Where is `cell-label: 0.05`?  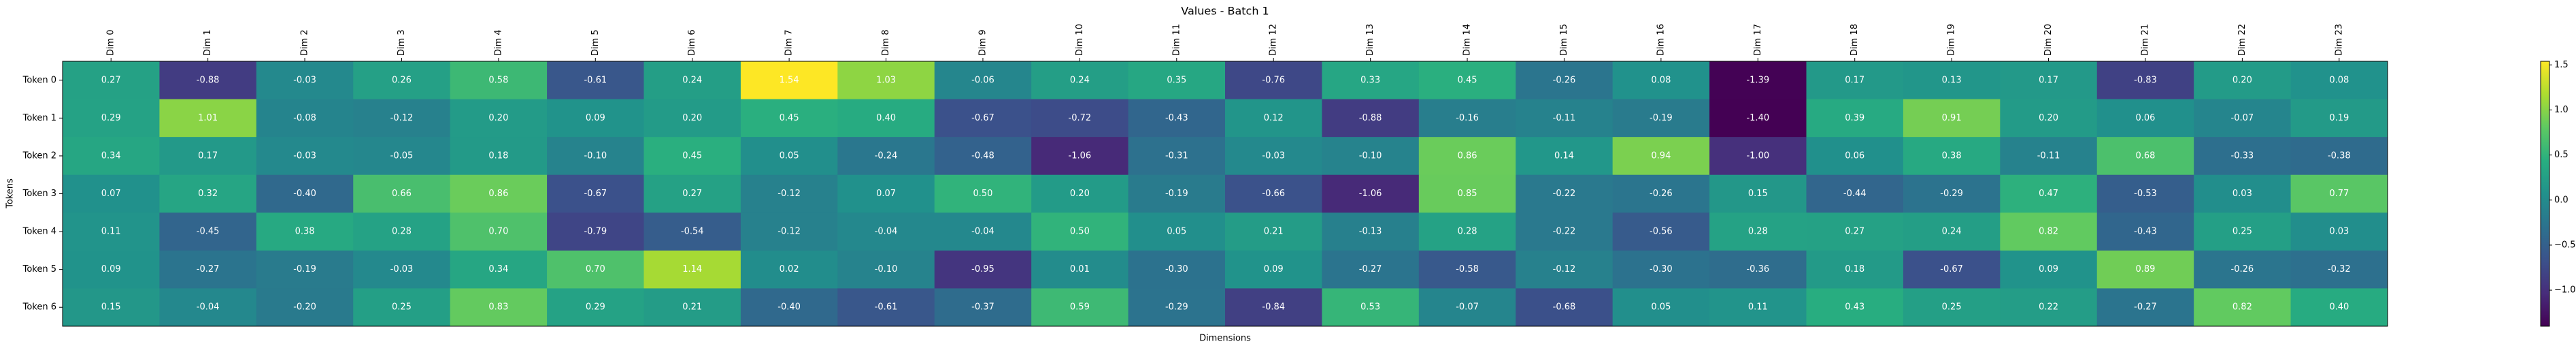 cell-label: 0.05 is located at coordinates (1661, 307).